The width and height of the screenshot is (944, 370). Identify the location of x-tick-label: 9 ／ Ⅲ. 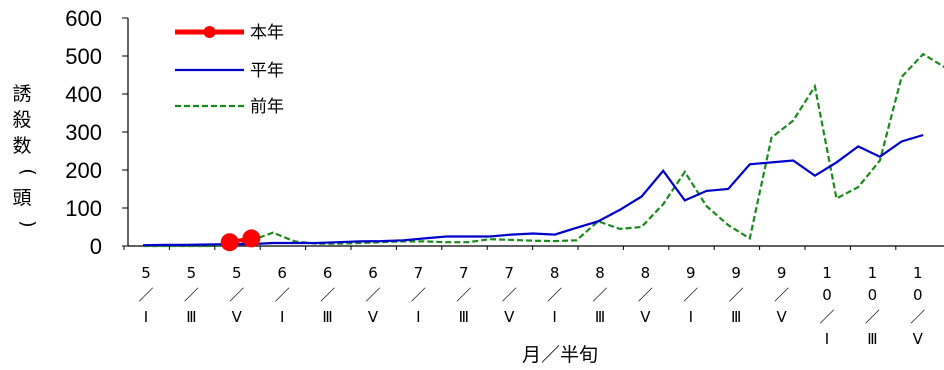
(736, 295).